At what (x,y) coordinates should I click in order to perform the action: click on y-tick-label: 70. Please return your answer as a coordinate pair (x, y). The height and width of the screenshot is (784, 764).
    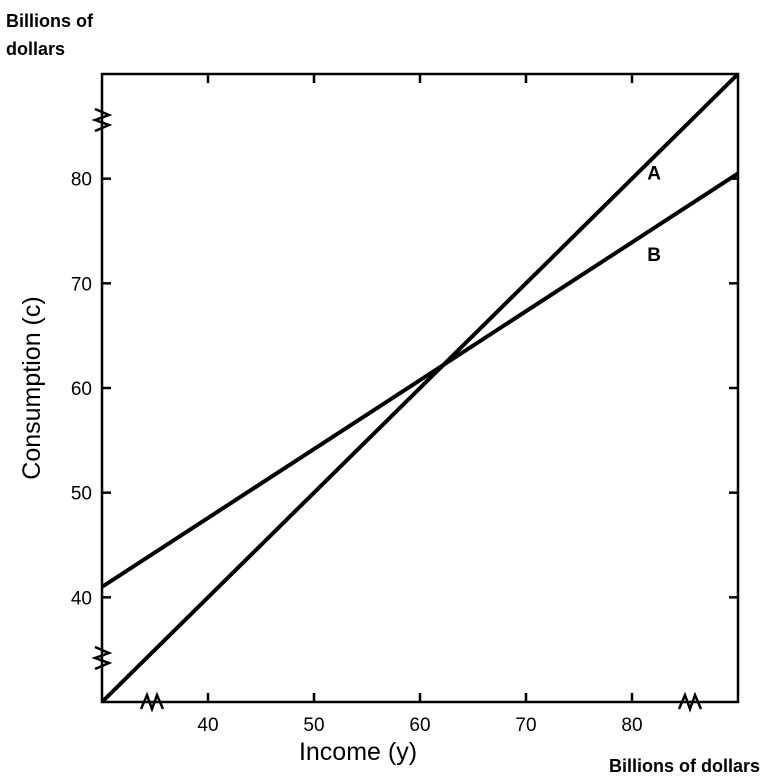
    Looking at the image, I should click on (81, 284).